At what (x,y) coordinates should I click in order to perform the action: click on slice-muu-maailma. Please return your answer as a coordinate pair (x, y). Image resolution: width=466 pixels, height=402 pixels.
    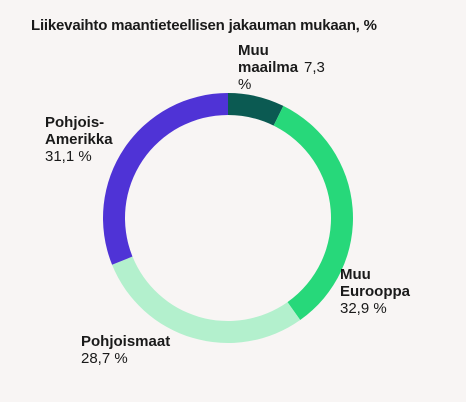
    Looking at the image, I should click on (256, 109).